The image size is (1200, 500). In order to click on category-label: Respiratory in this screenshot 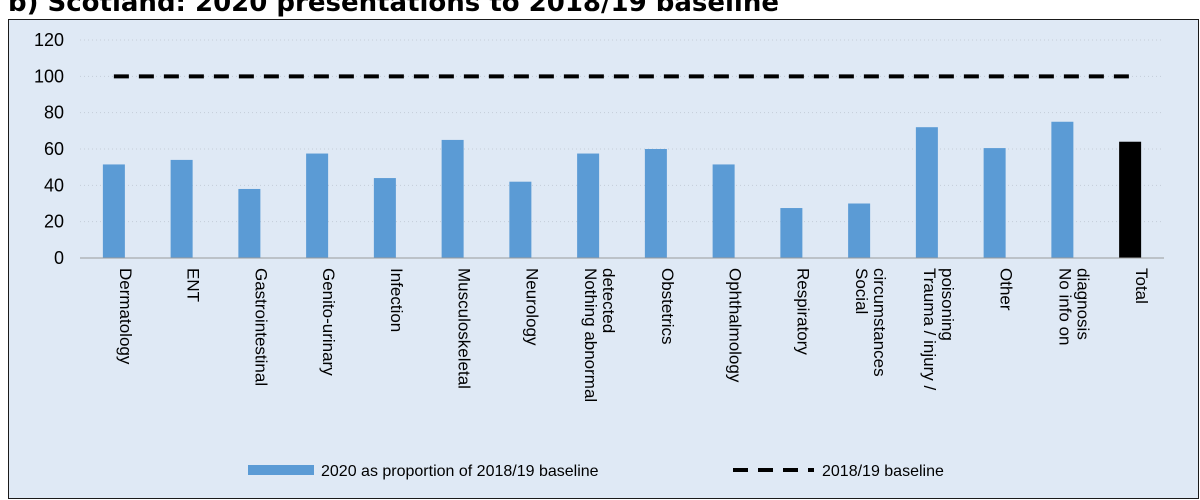, I will do `click(802, 311)`.